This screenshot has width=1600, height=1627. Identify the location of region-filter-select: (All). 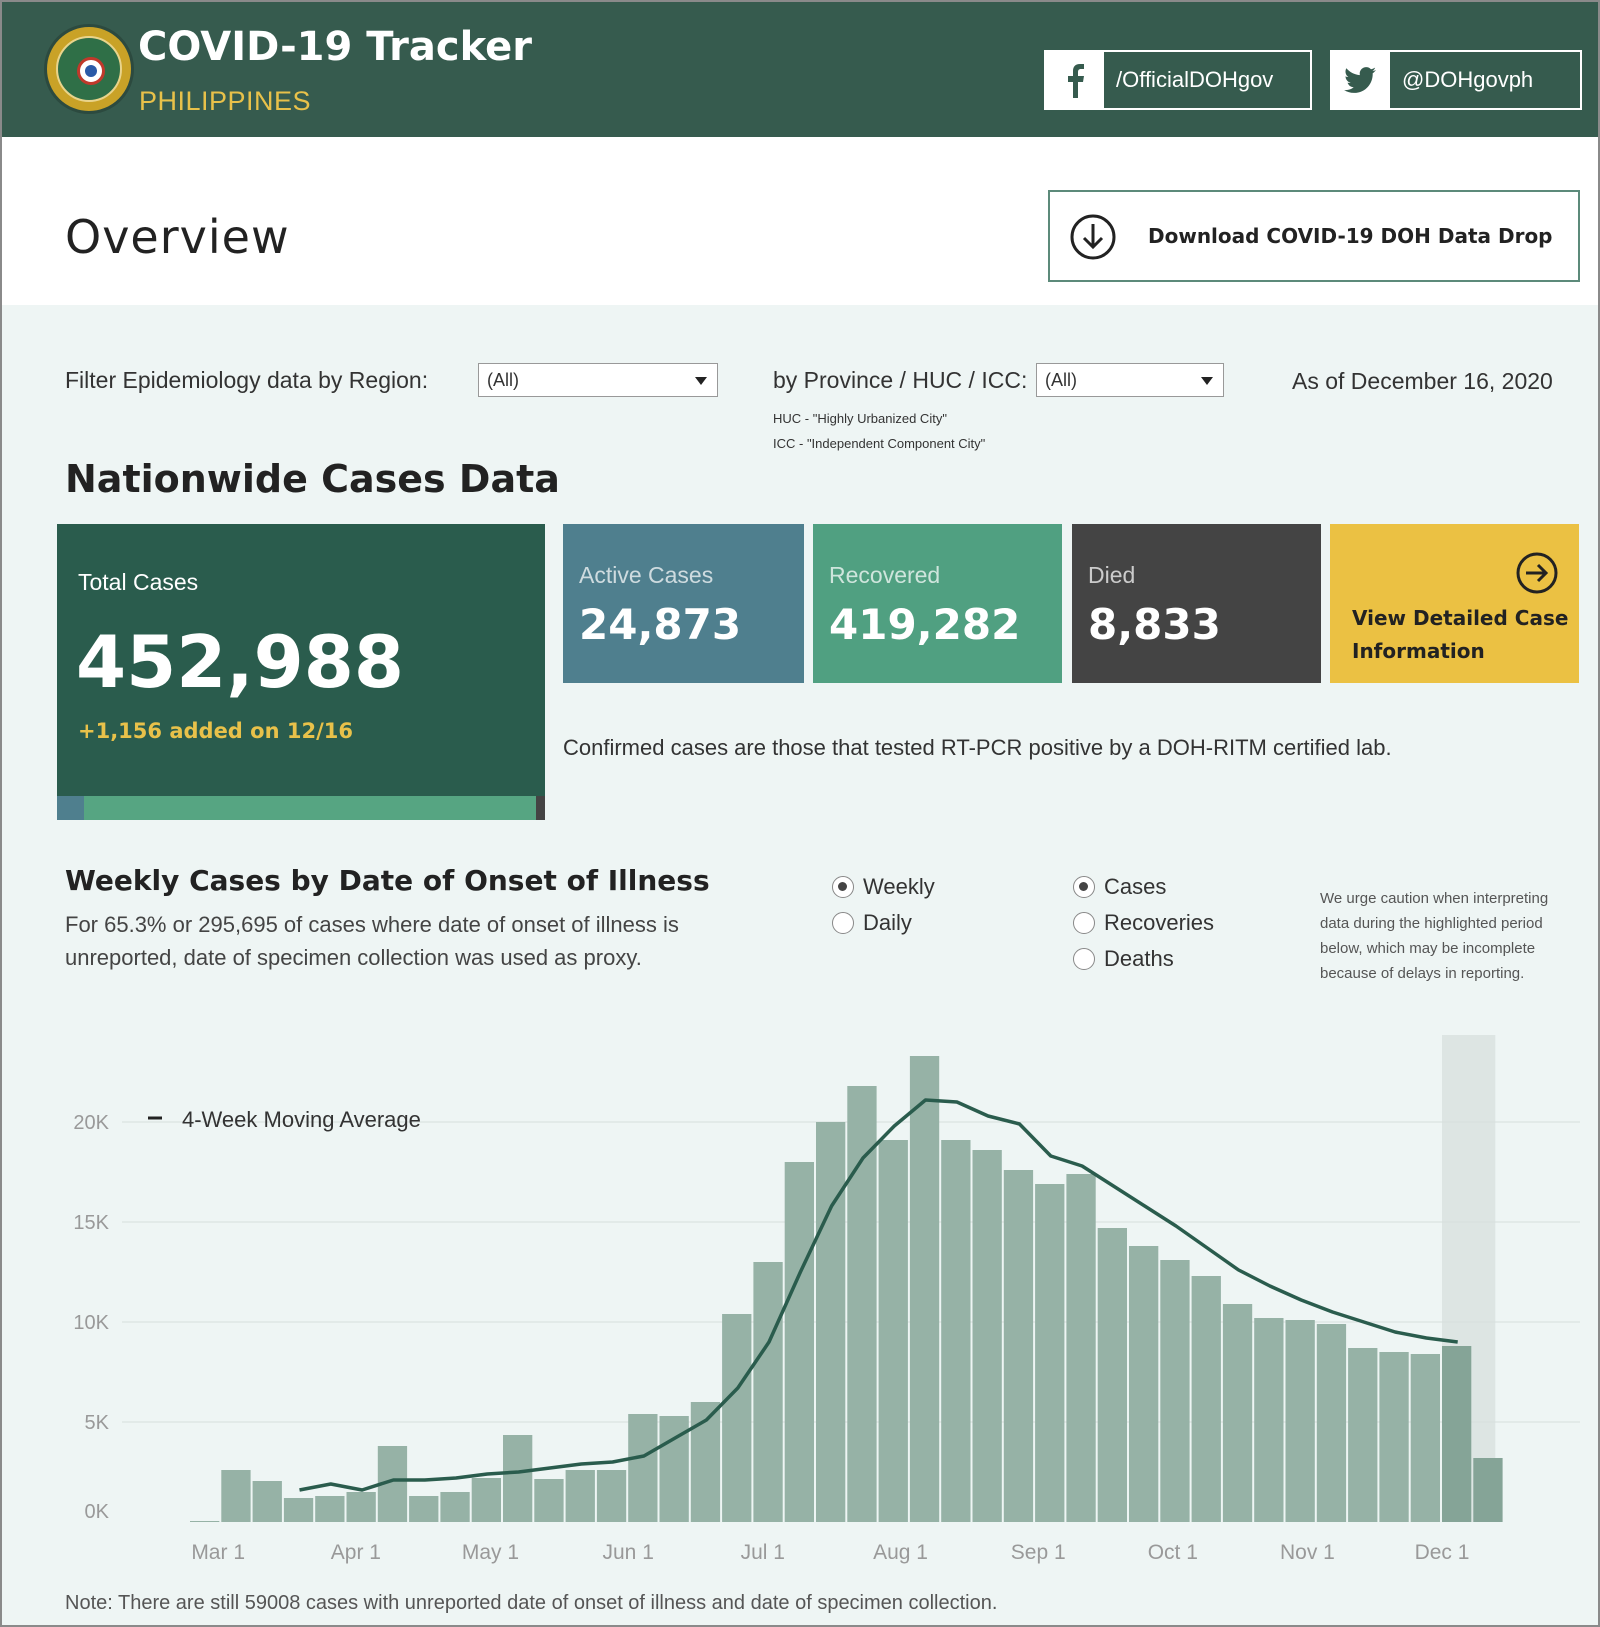
(598, 380).